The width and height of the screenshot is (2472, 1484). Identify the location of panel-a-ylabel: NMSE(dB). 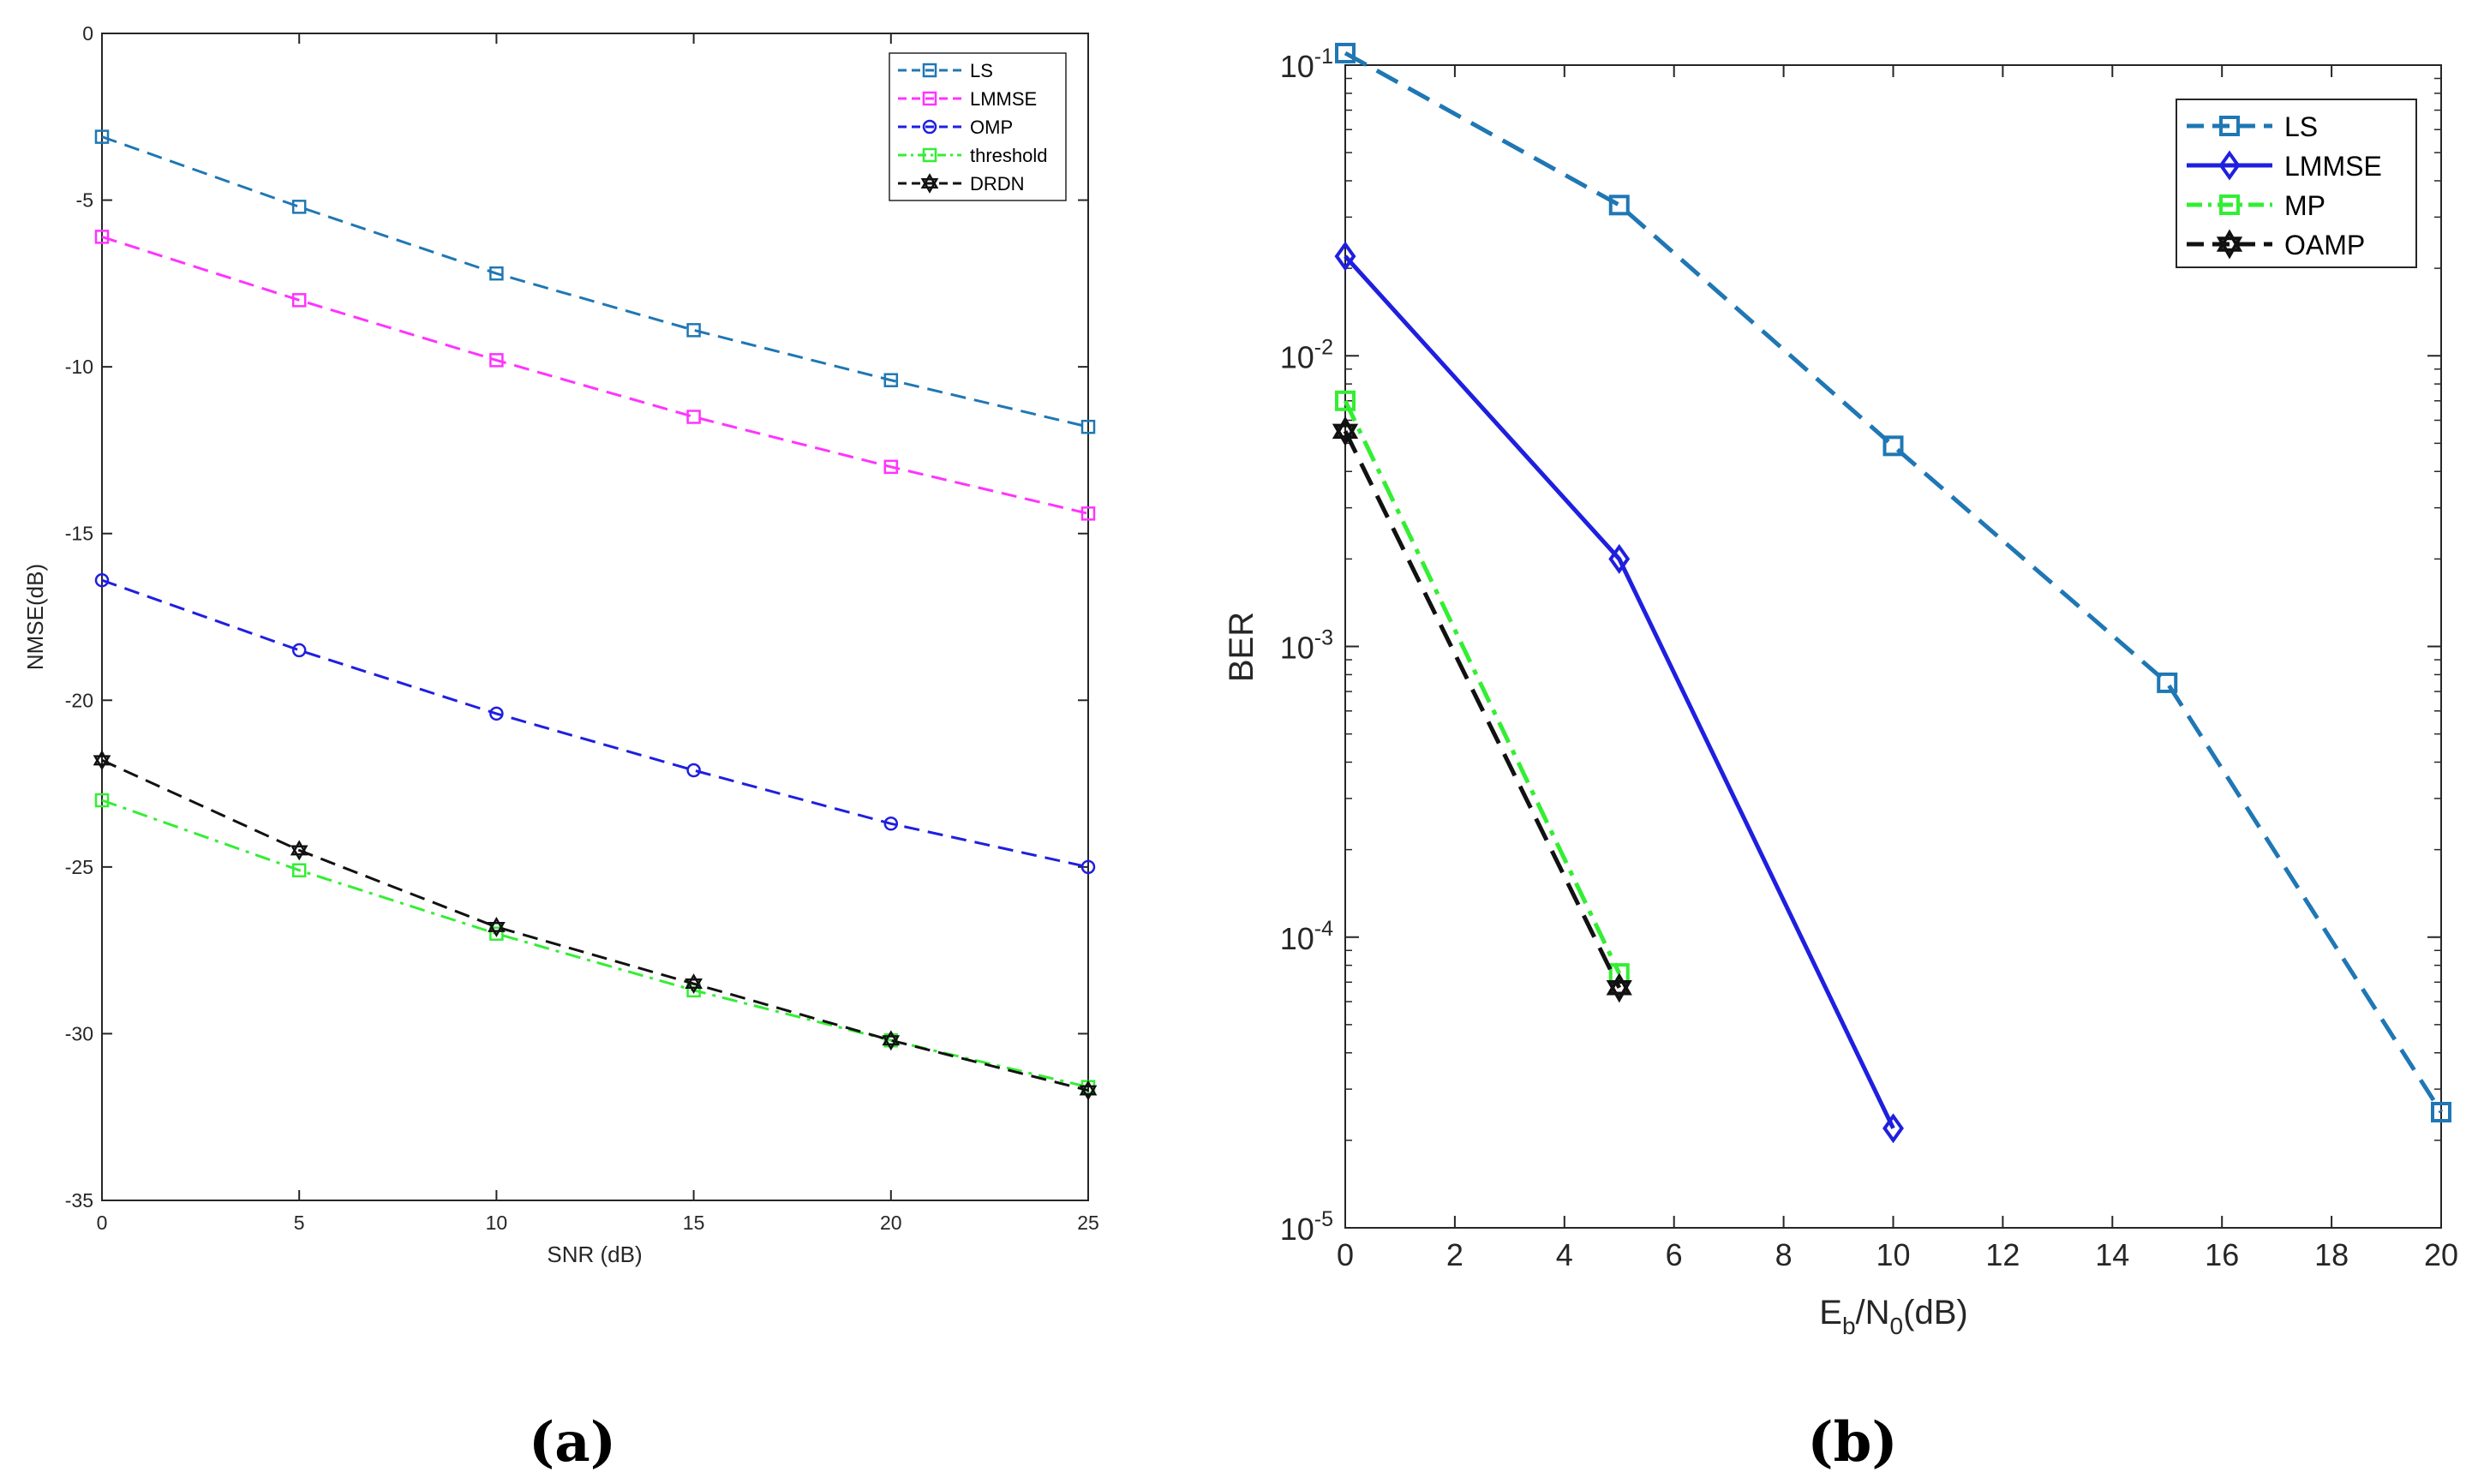
(35, 617).